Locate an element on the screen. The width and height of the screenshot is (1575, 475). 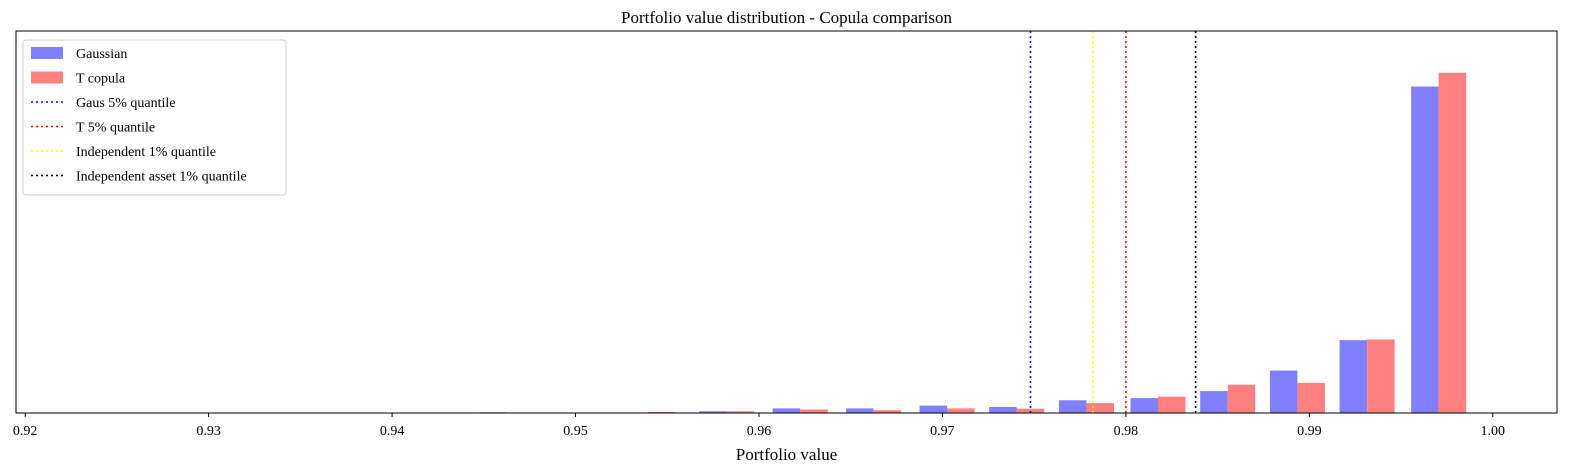
x-tick-label-1: 0.93 is located at coordinates (208, 431).